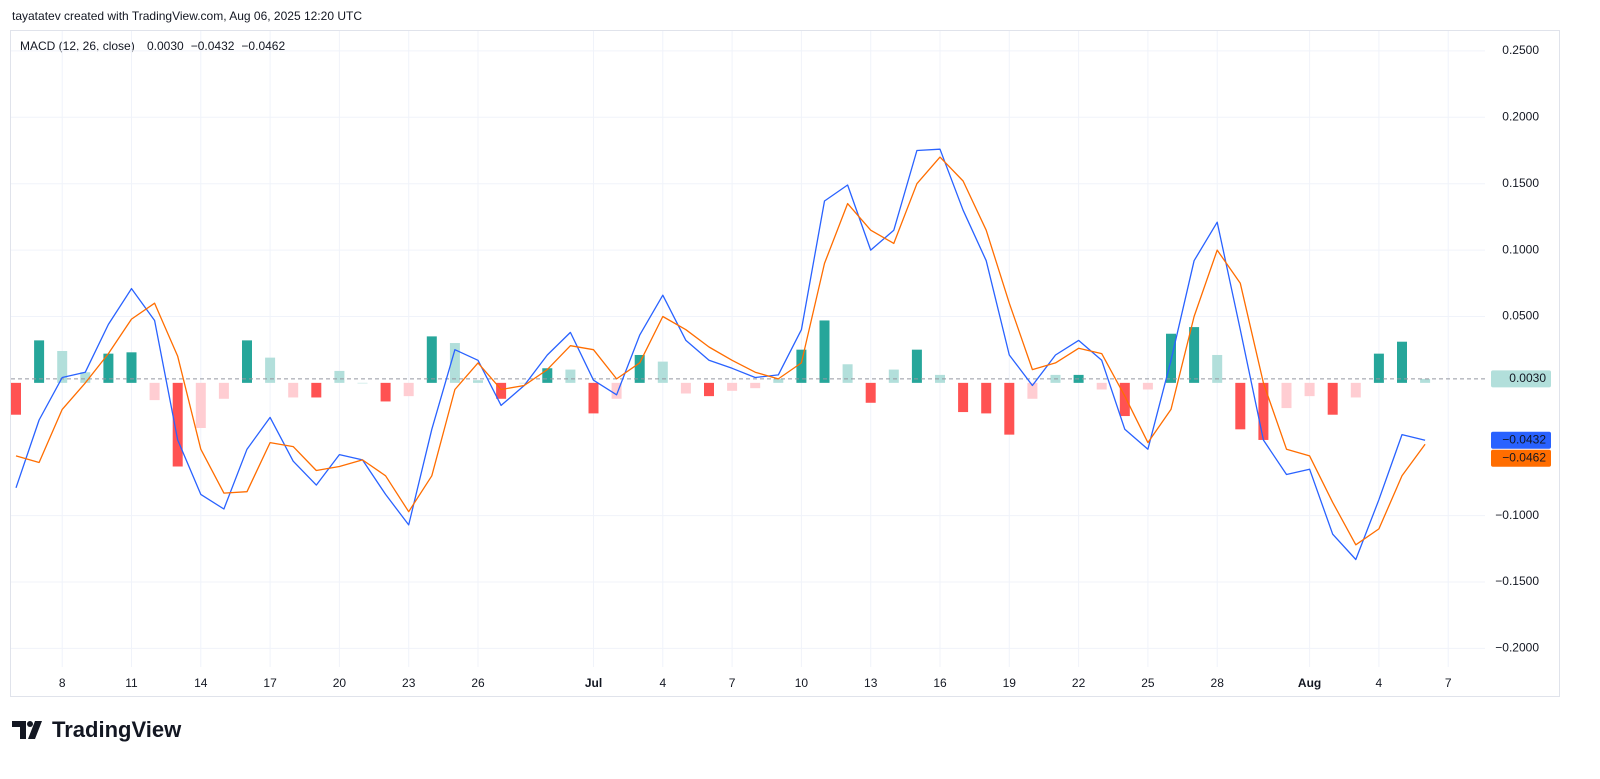 The height and width of the screenshot is (779, 1600). Describe the element at coordinates (1517, 581) in the screenshot. I see `y-tick-label: −0.1500` at that location.